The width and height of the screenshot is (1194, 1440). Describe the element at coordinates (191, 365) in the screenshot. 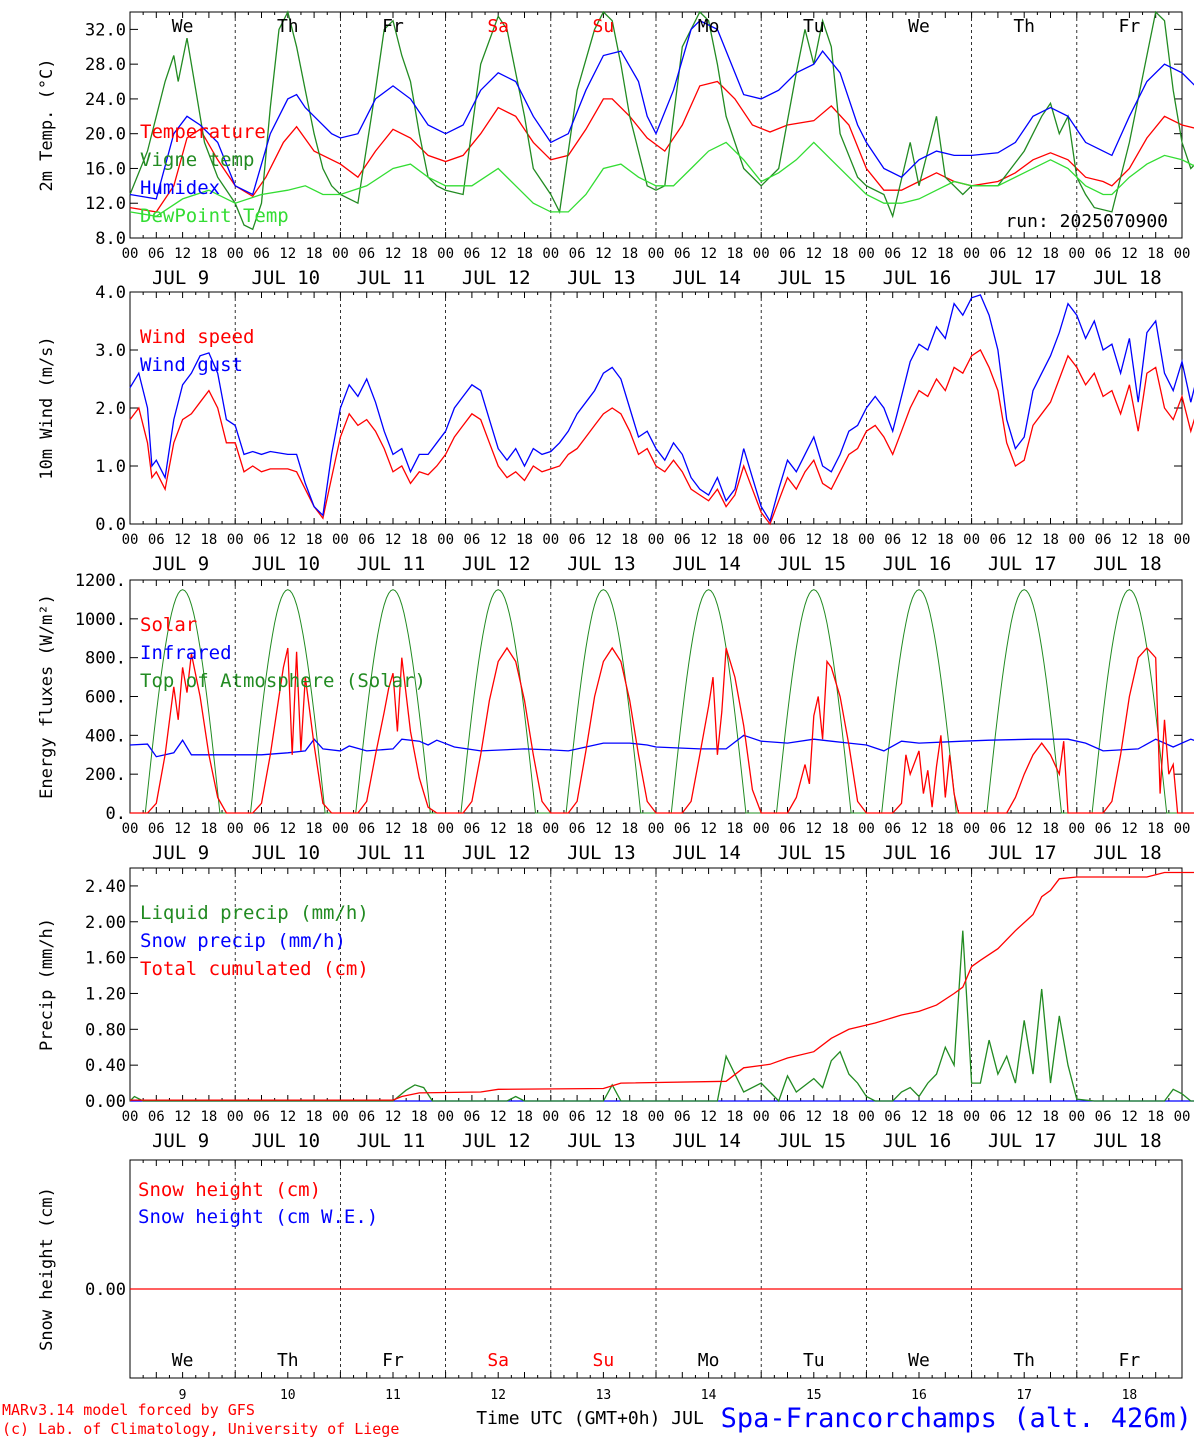

I see `legend-entry: Wind gust` at that location.